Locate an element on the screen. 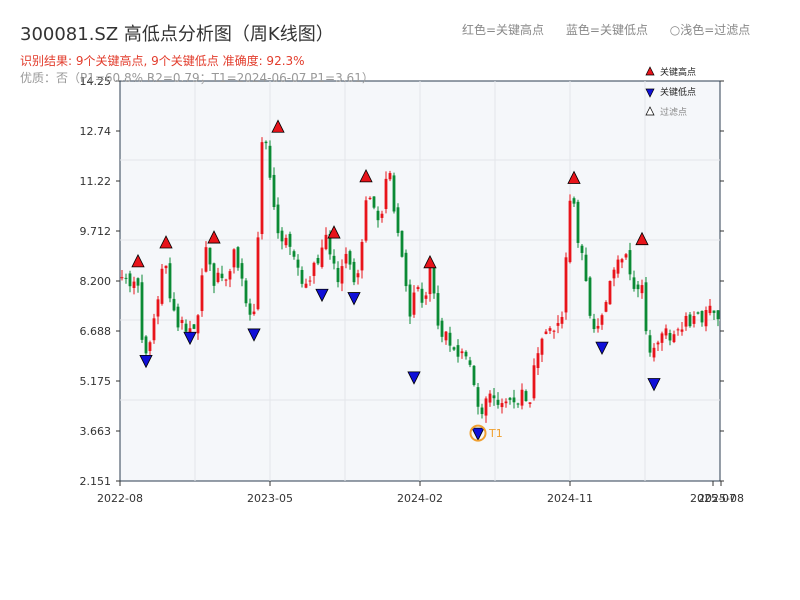  top-legend-high: 红色=关键高点 is located at coordinates (503, 30).